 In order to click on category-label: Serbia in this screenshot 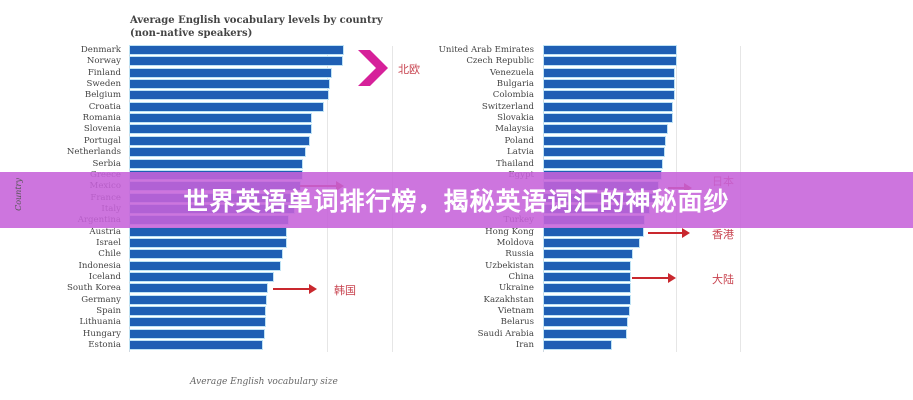, I will do `click(106, 163)`.